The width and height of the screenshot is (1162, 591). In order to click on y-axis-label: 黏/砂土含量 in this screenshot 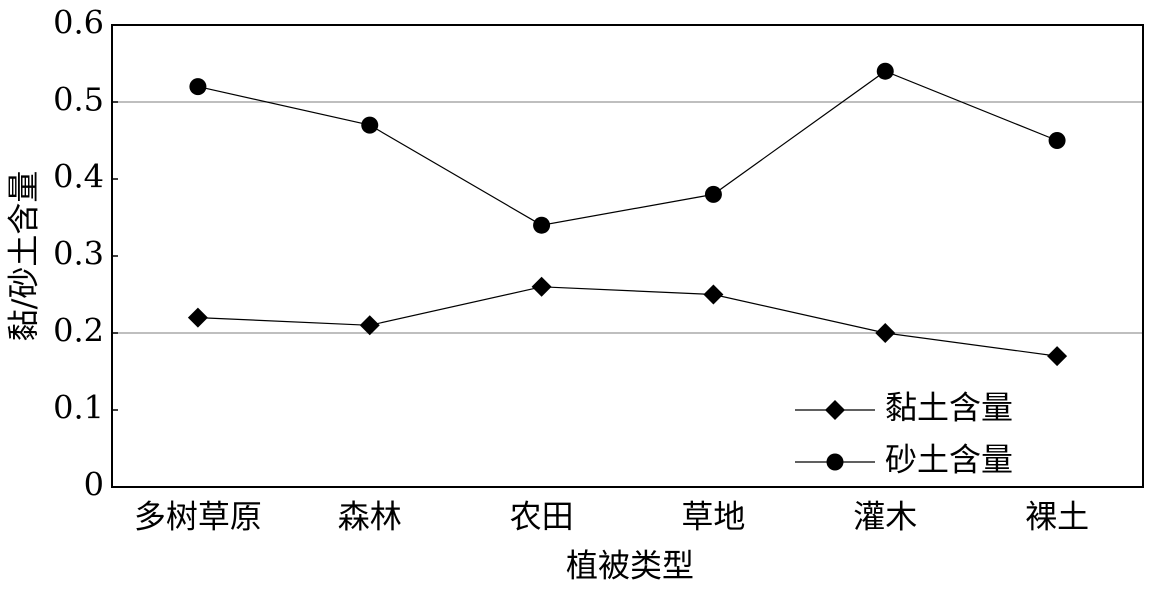, I will do `click(24, 256)`.